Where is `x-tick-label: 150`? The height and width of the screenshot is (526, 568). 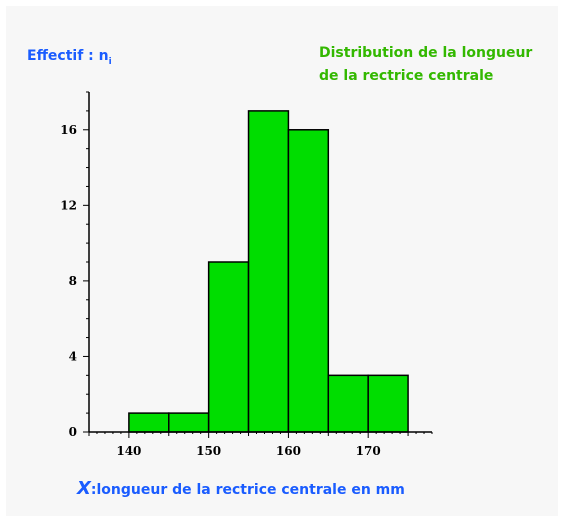 x-tick-label: 150 is located at coordinates (208, 451).